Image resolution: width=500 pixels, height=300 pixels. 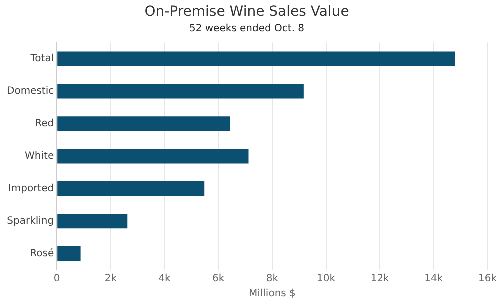 What do you see at coordinates (380, 279) in the screenshot?
I see `x-tick-label: 12k` at bounding box center [380, 279].